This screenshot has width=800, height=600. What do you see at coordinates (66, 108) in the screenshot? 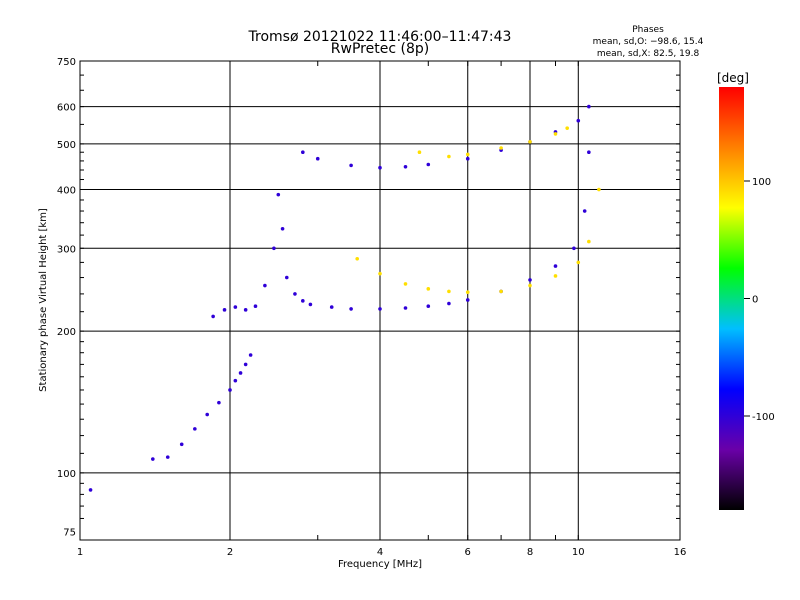
I see `y-tick-label: 600` at bounding box center [66, 108].